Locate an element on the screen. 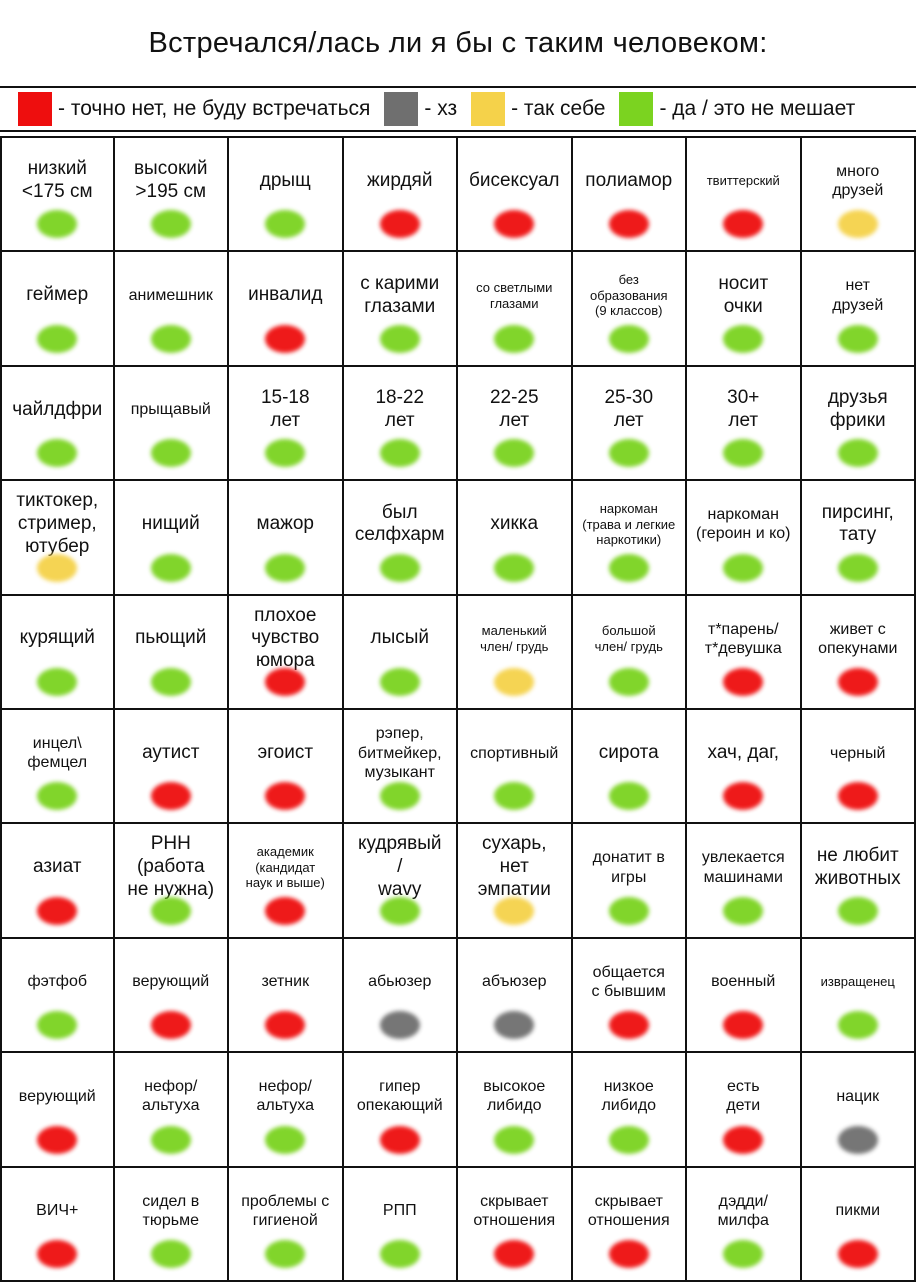 The width and height of the screenshot is (916, 1282). cell-label: маленький член/ грудь is located at coordinates (514, 638).